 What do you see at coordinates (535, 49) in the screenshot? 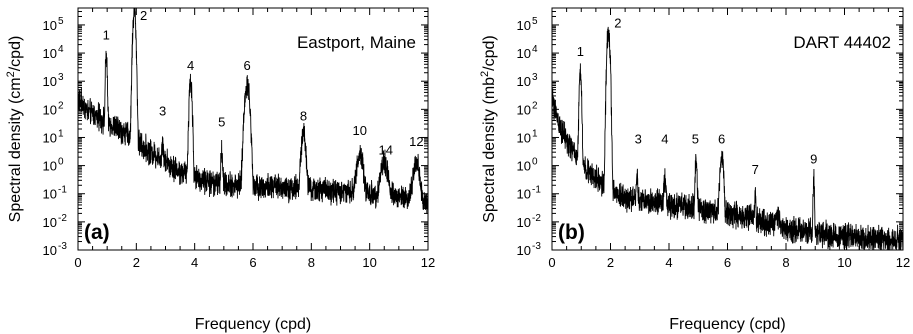
I see `panel-b-y-tick-label-exponent: 4` at bounding box center [535, 49].